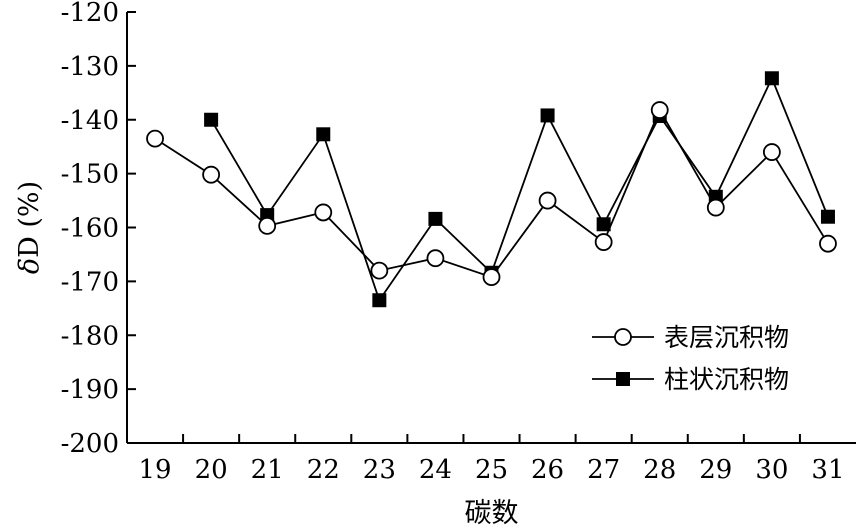 The image size is (865, 529). Describe the element at coordinates (435, 470) in the screenshot. I see `x-tick-label: 24` at that location.